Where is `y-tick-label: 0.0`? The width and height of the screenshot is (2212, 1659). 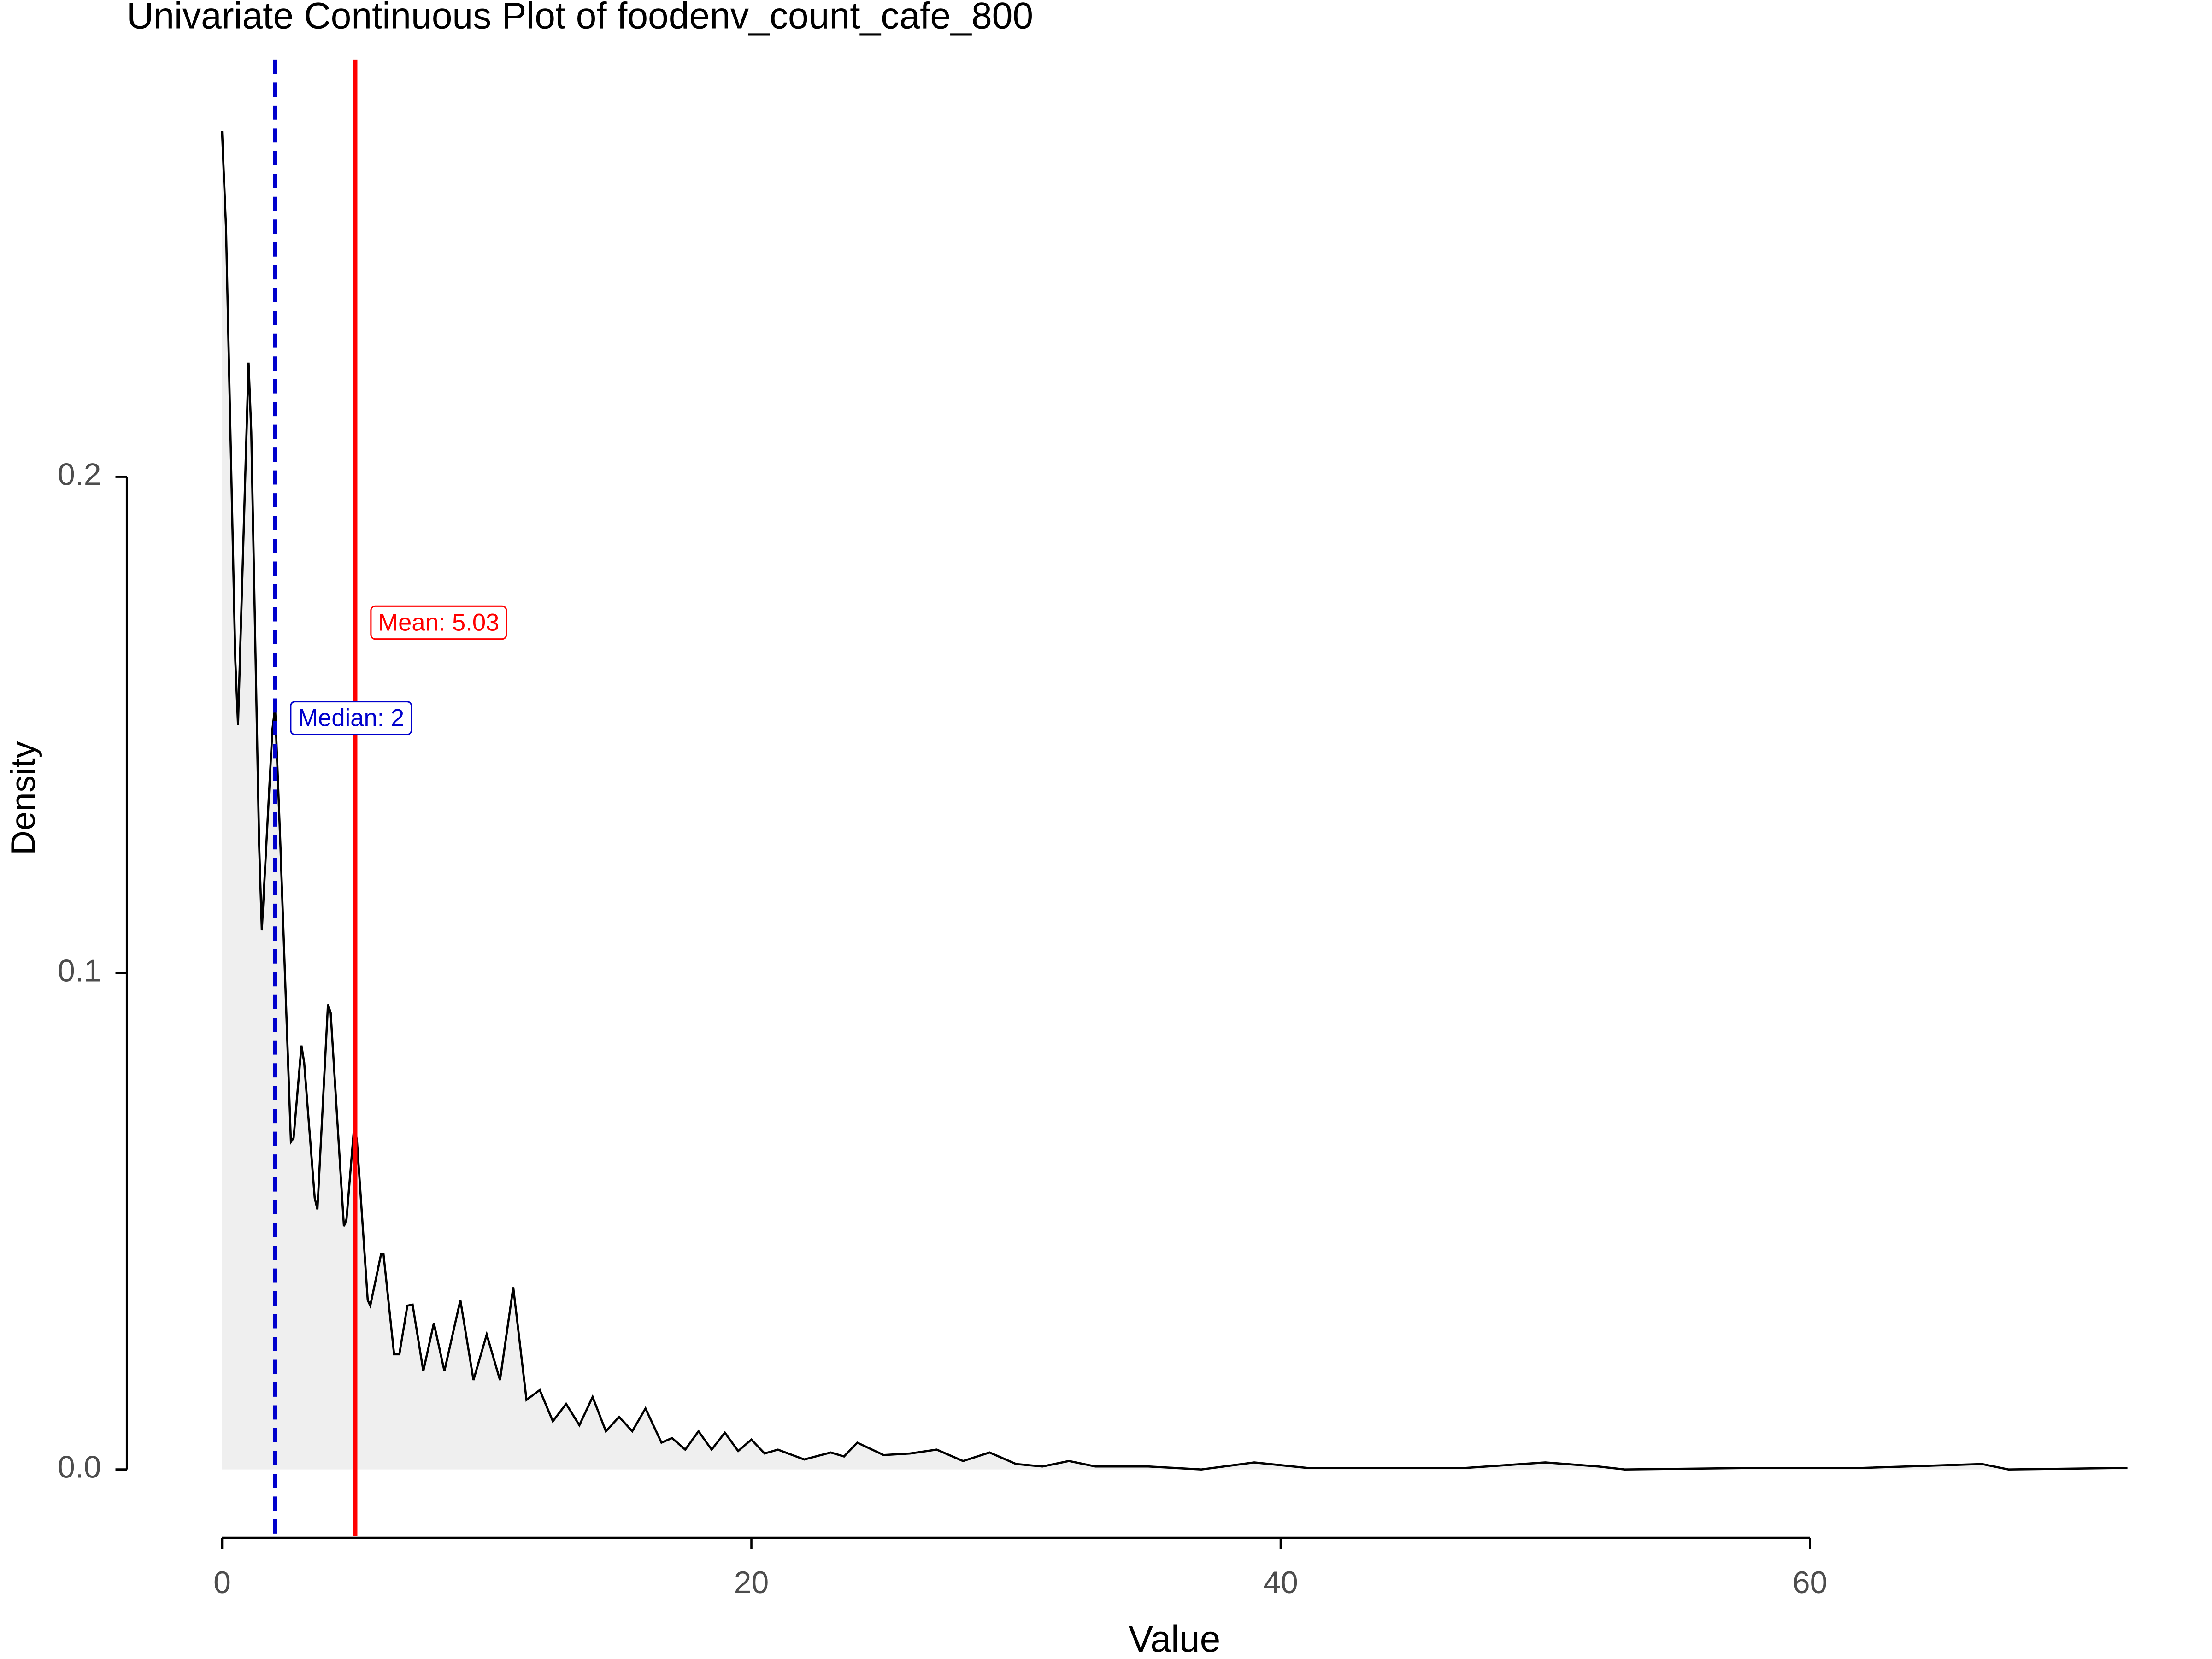
y-tick-label: 0.0 is located at coordinates (79, 1467).